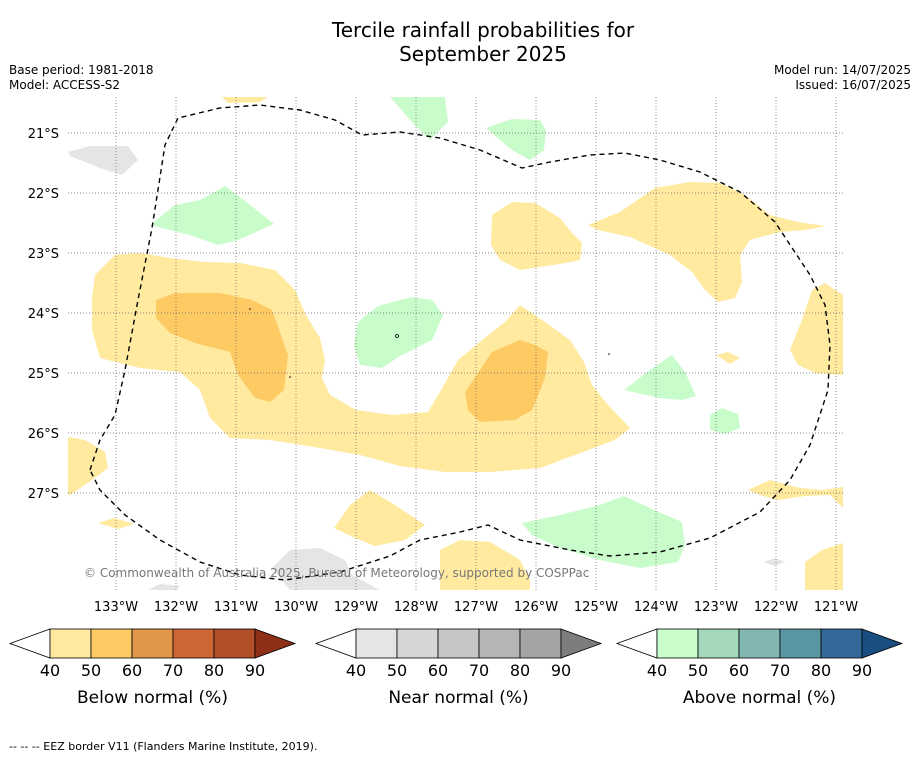 Image resolution: width=919 pixels, height=758 pixels. What do you see at coordinates (43, 494) in the screenshot?
I see `lat-label: 27°S` at bounding box center [43, 494].